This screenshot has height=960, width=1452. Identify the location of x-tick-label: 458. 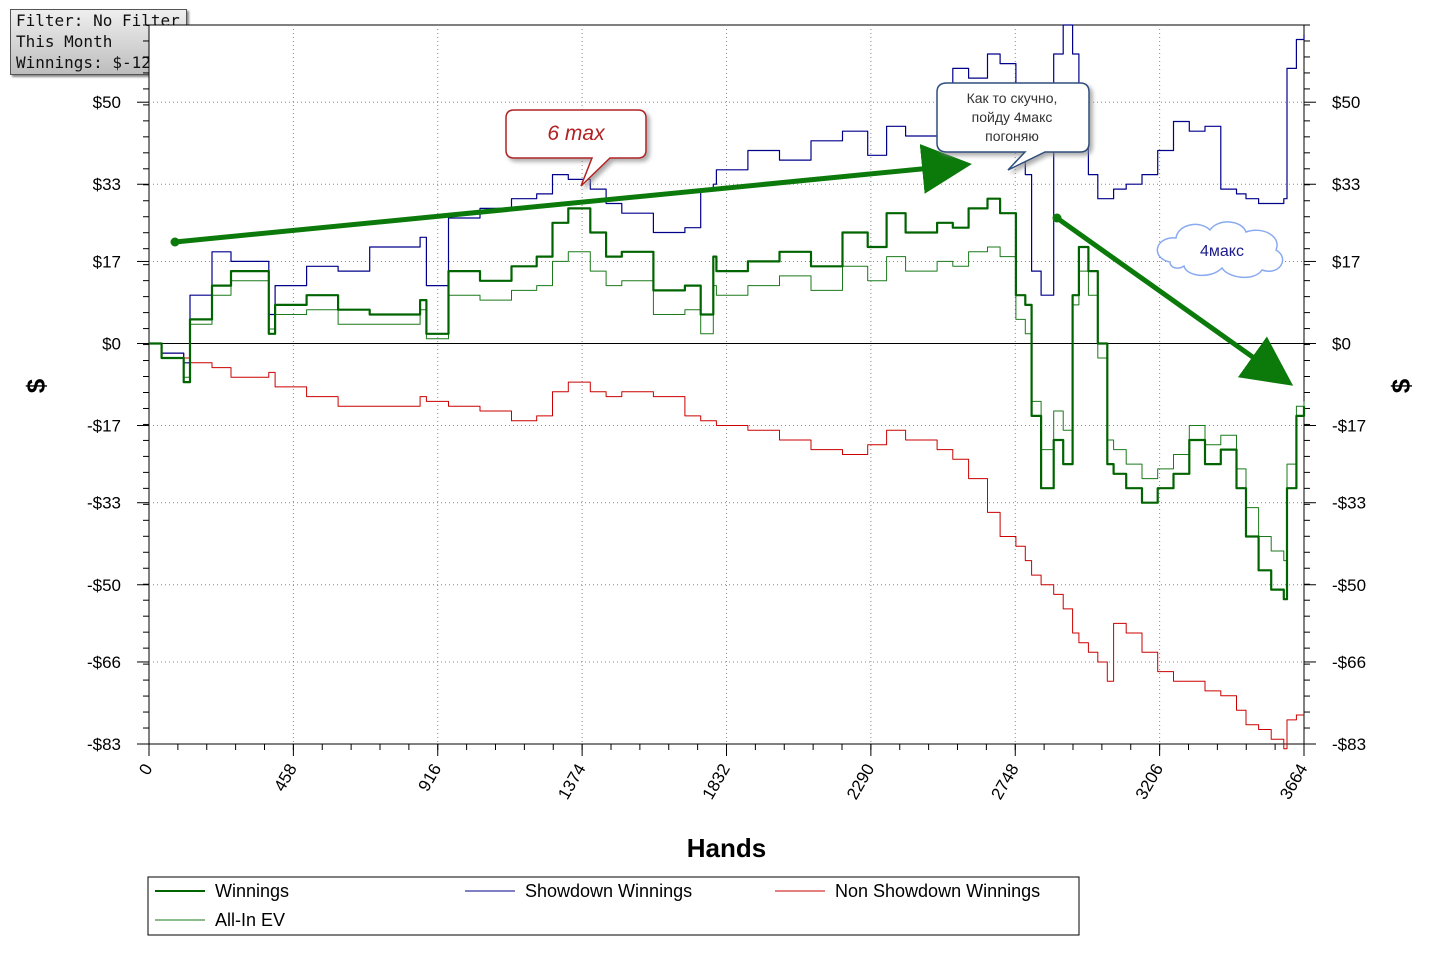
(285, 778).